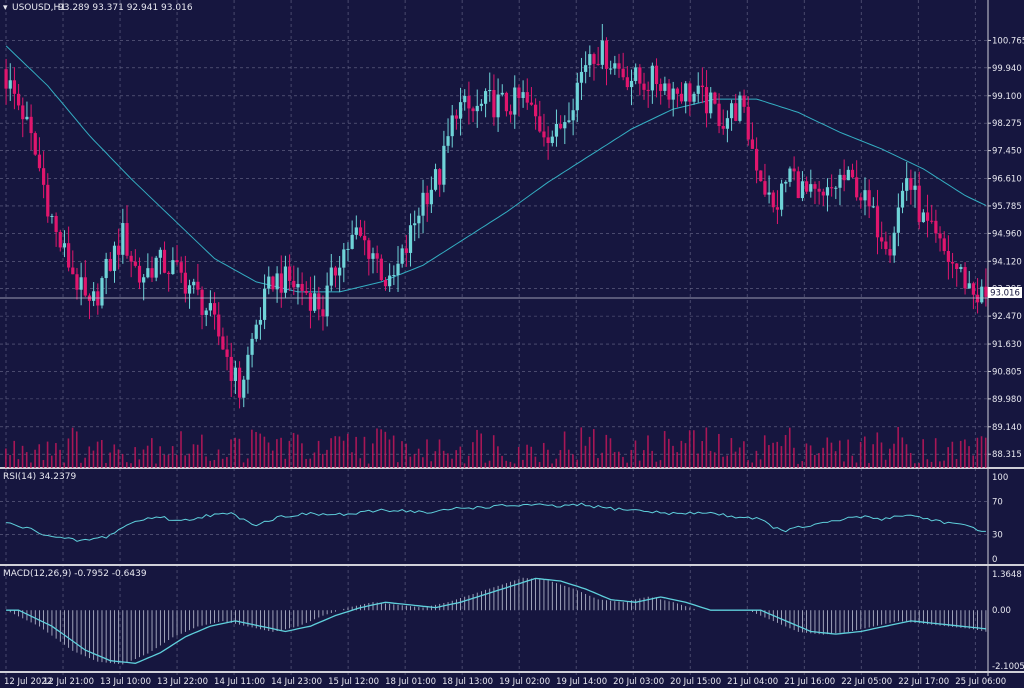 The height and width of the screenshot is (688, 1024). I want to click on time-tick-label: 22 Jul 05:00, so click(866, 682).